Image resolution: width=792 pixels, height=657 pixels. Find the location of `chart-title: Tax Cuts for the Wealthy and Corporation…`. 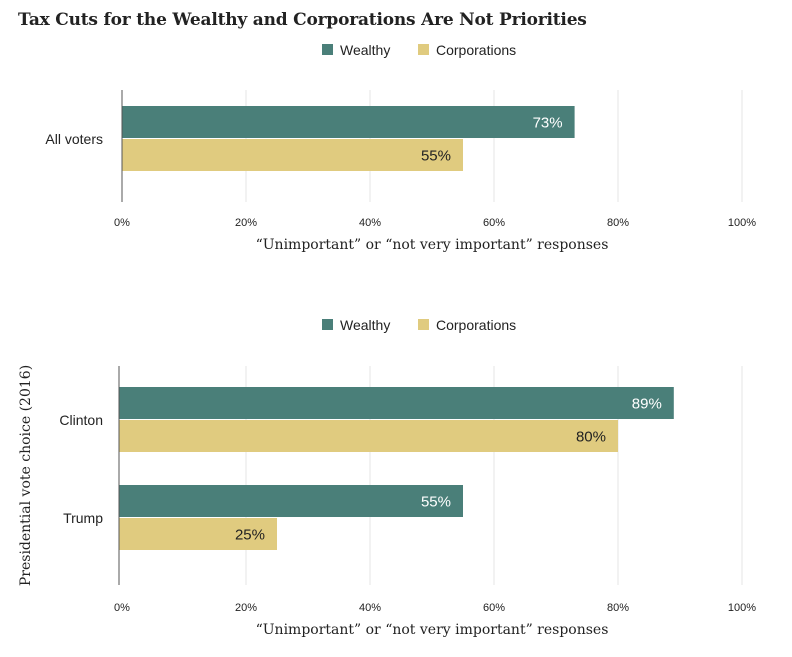

chart-title: Tax Cuts for the Wealthy and Corporation… is located at coordinates (302, 20).